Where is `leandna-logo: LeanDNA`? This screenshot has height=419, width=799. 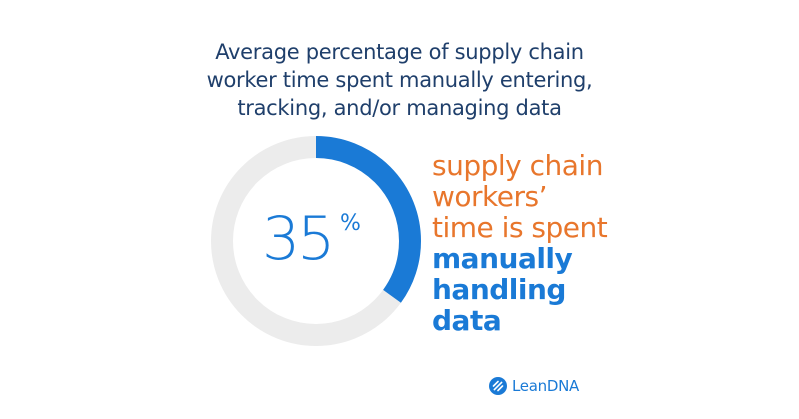 leandna-logo: LeanDNA is located at coordinates (534, 386).